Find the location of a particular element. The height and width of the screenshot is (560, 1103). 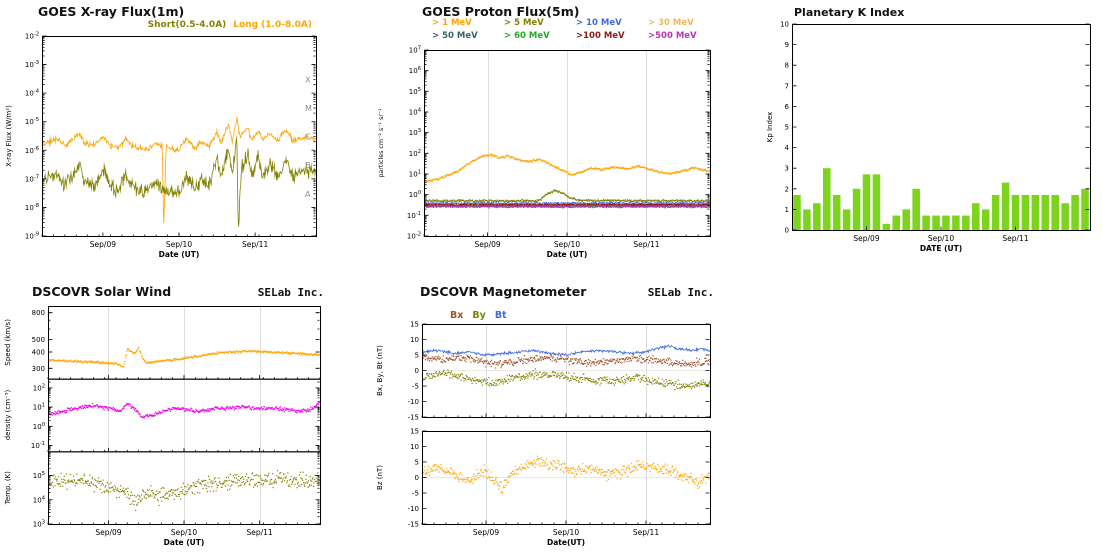

legend-item: By is located at coordinates (479, 315).